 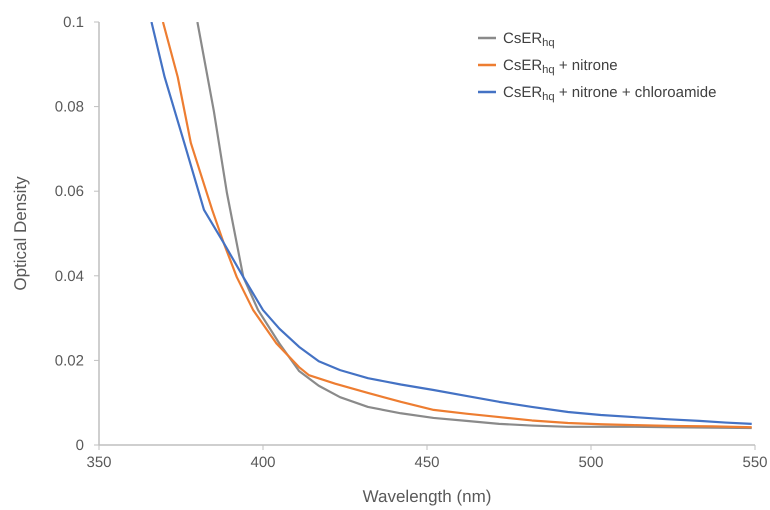 I want to click on y-tick-label: 0, so click(x=80, y=445).